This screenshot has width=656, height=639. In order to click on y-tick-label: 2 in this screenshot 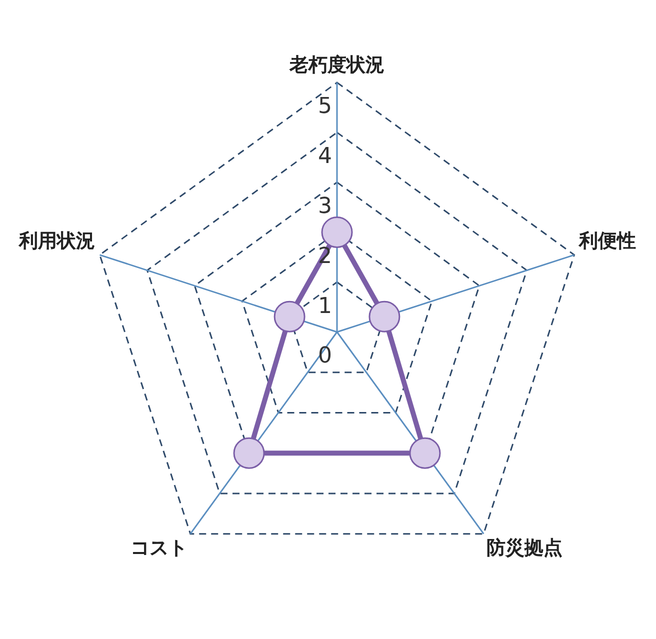, I will do `click(325, 256)`.